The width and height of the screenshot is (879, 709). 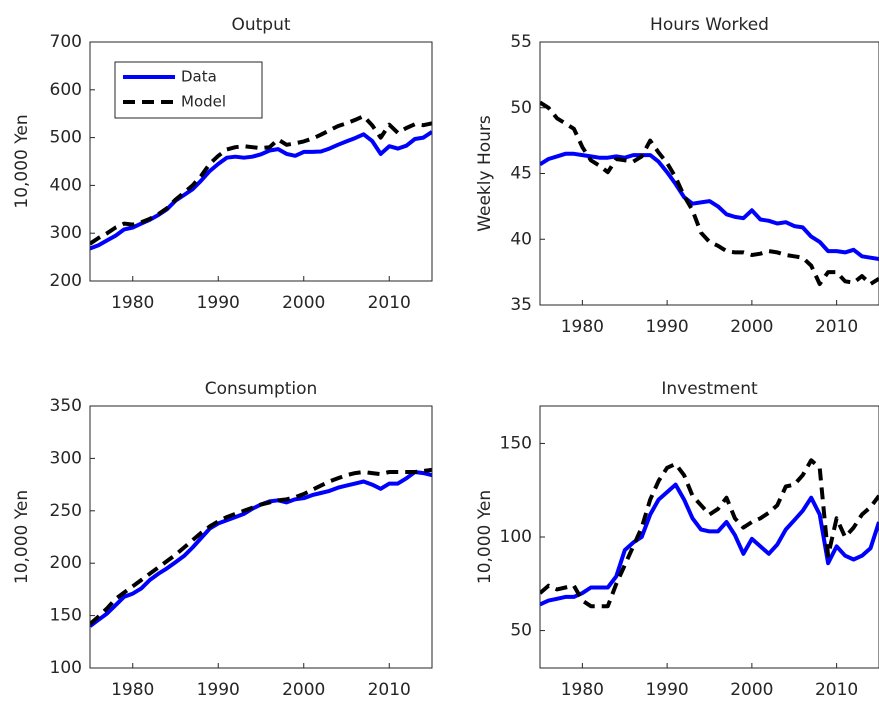 I want to click on y-tick-label: 40, so click(x=521, y=239).